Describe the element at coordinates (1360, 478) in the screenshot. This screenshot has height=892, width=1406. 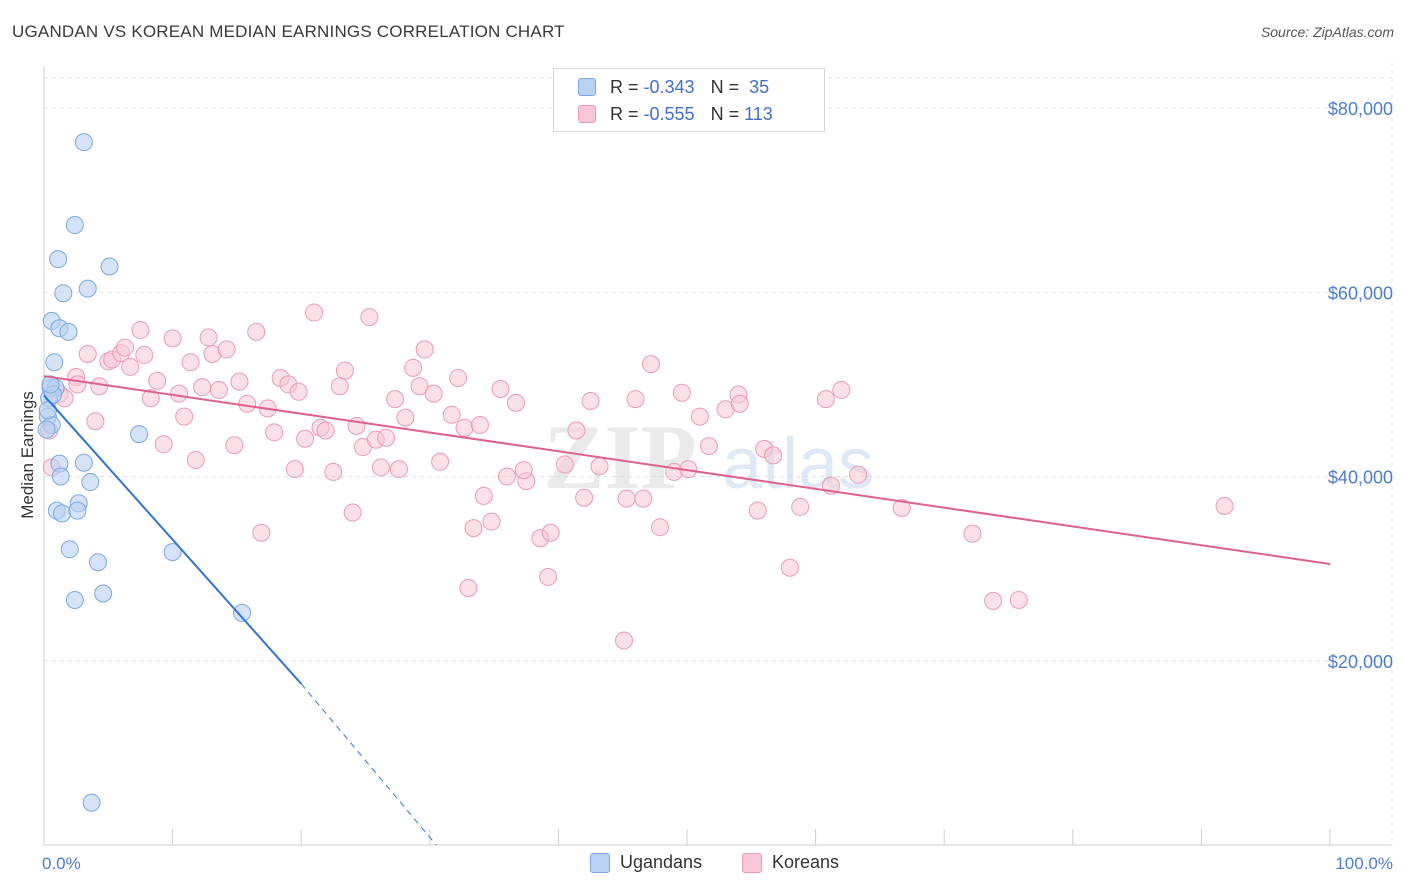
I see `y-tick-label: $40,000` at that location.